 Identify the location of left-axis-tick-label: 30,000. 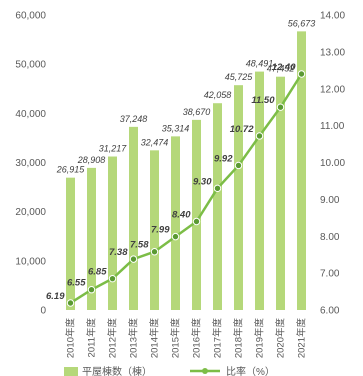
(30, 163).